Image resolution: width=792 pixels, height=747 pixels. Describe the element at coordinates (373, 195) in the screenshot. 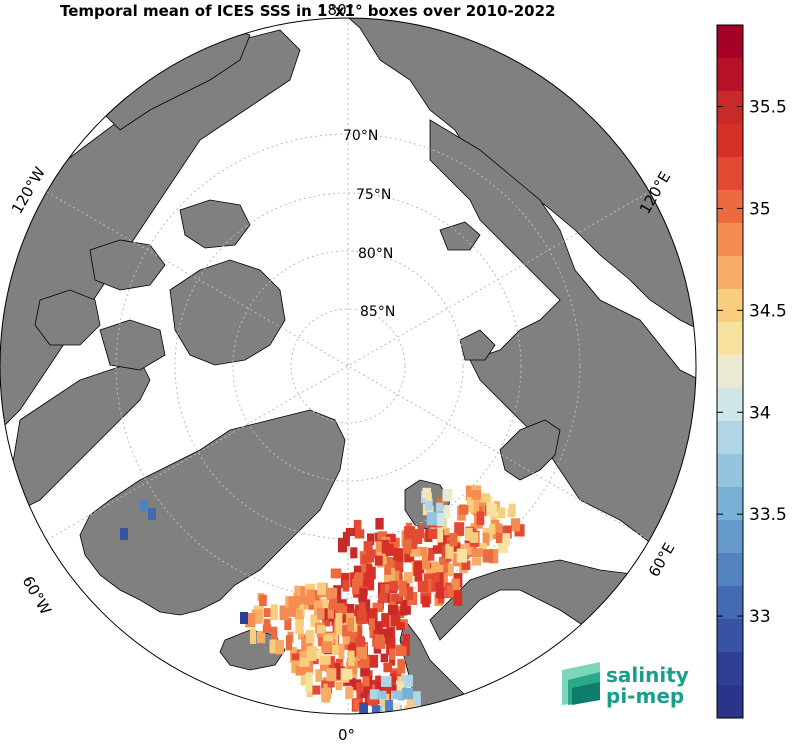

I see `lat-label-75: 75°N` at that location.